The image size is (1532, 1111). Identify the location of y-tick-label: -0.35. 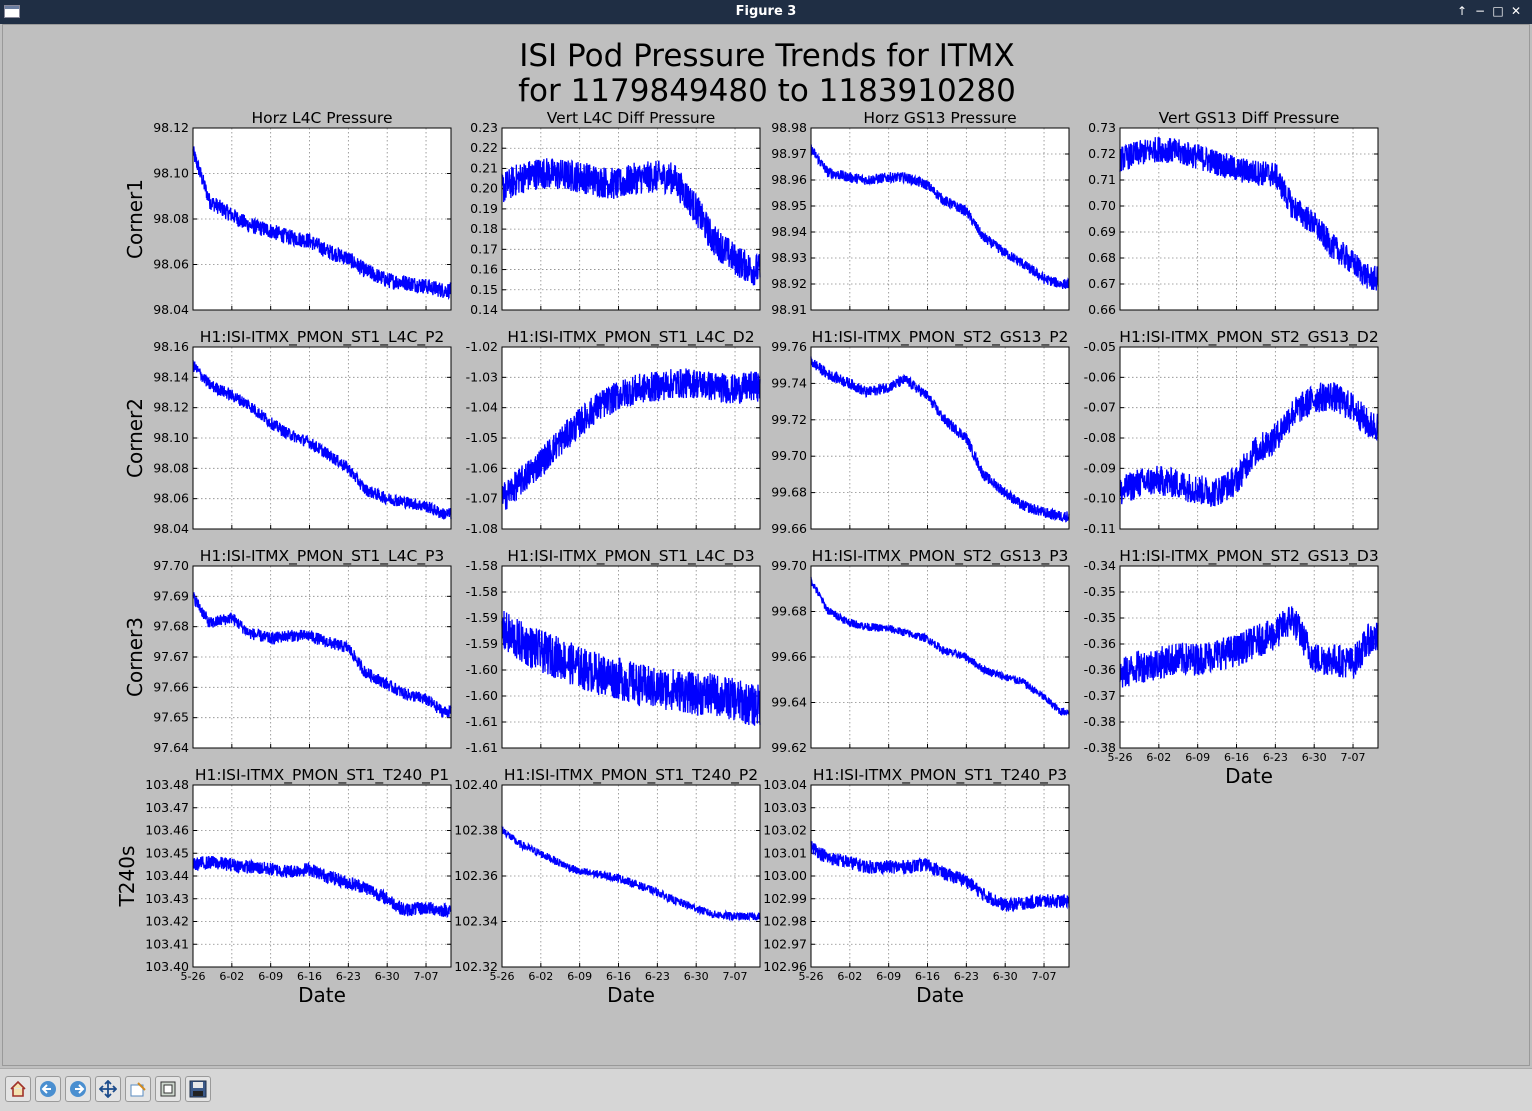
(1100, 617).